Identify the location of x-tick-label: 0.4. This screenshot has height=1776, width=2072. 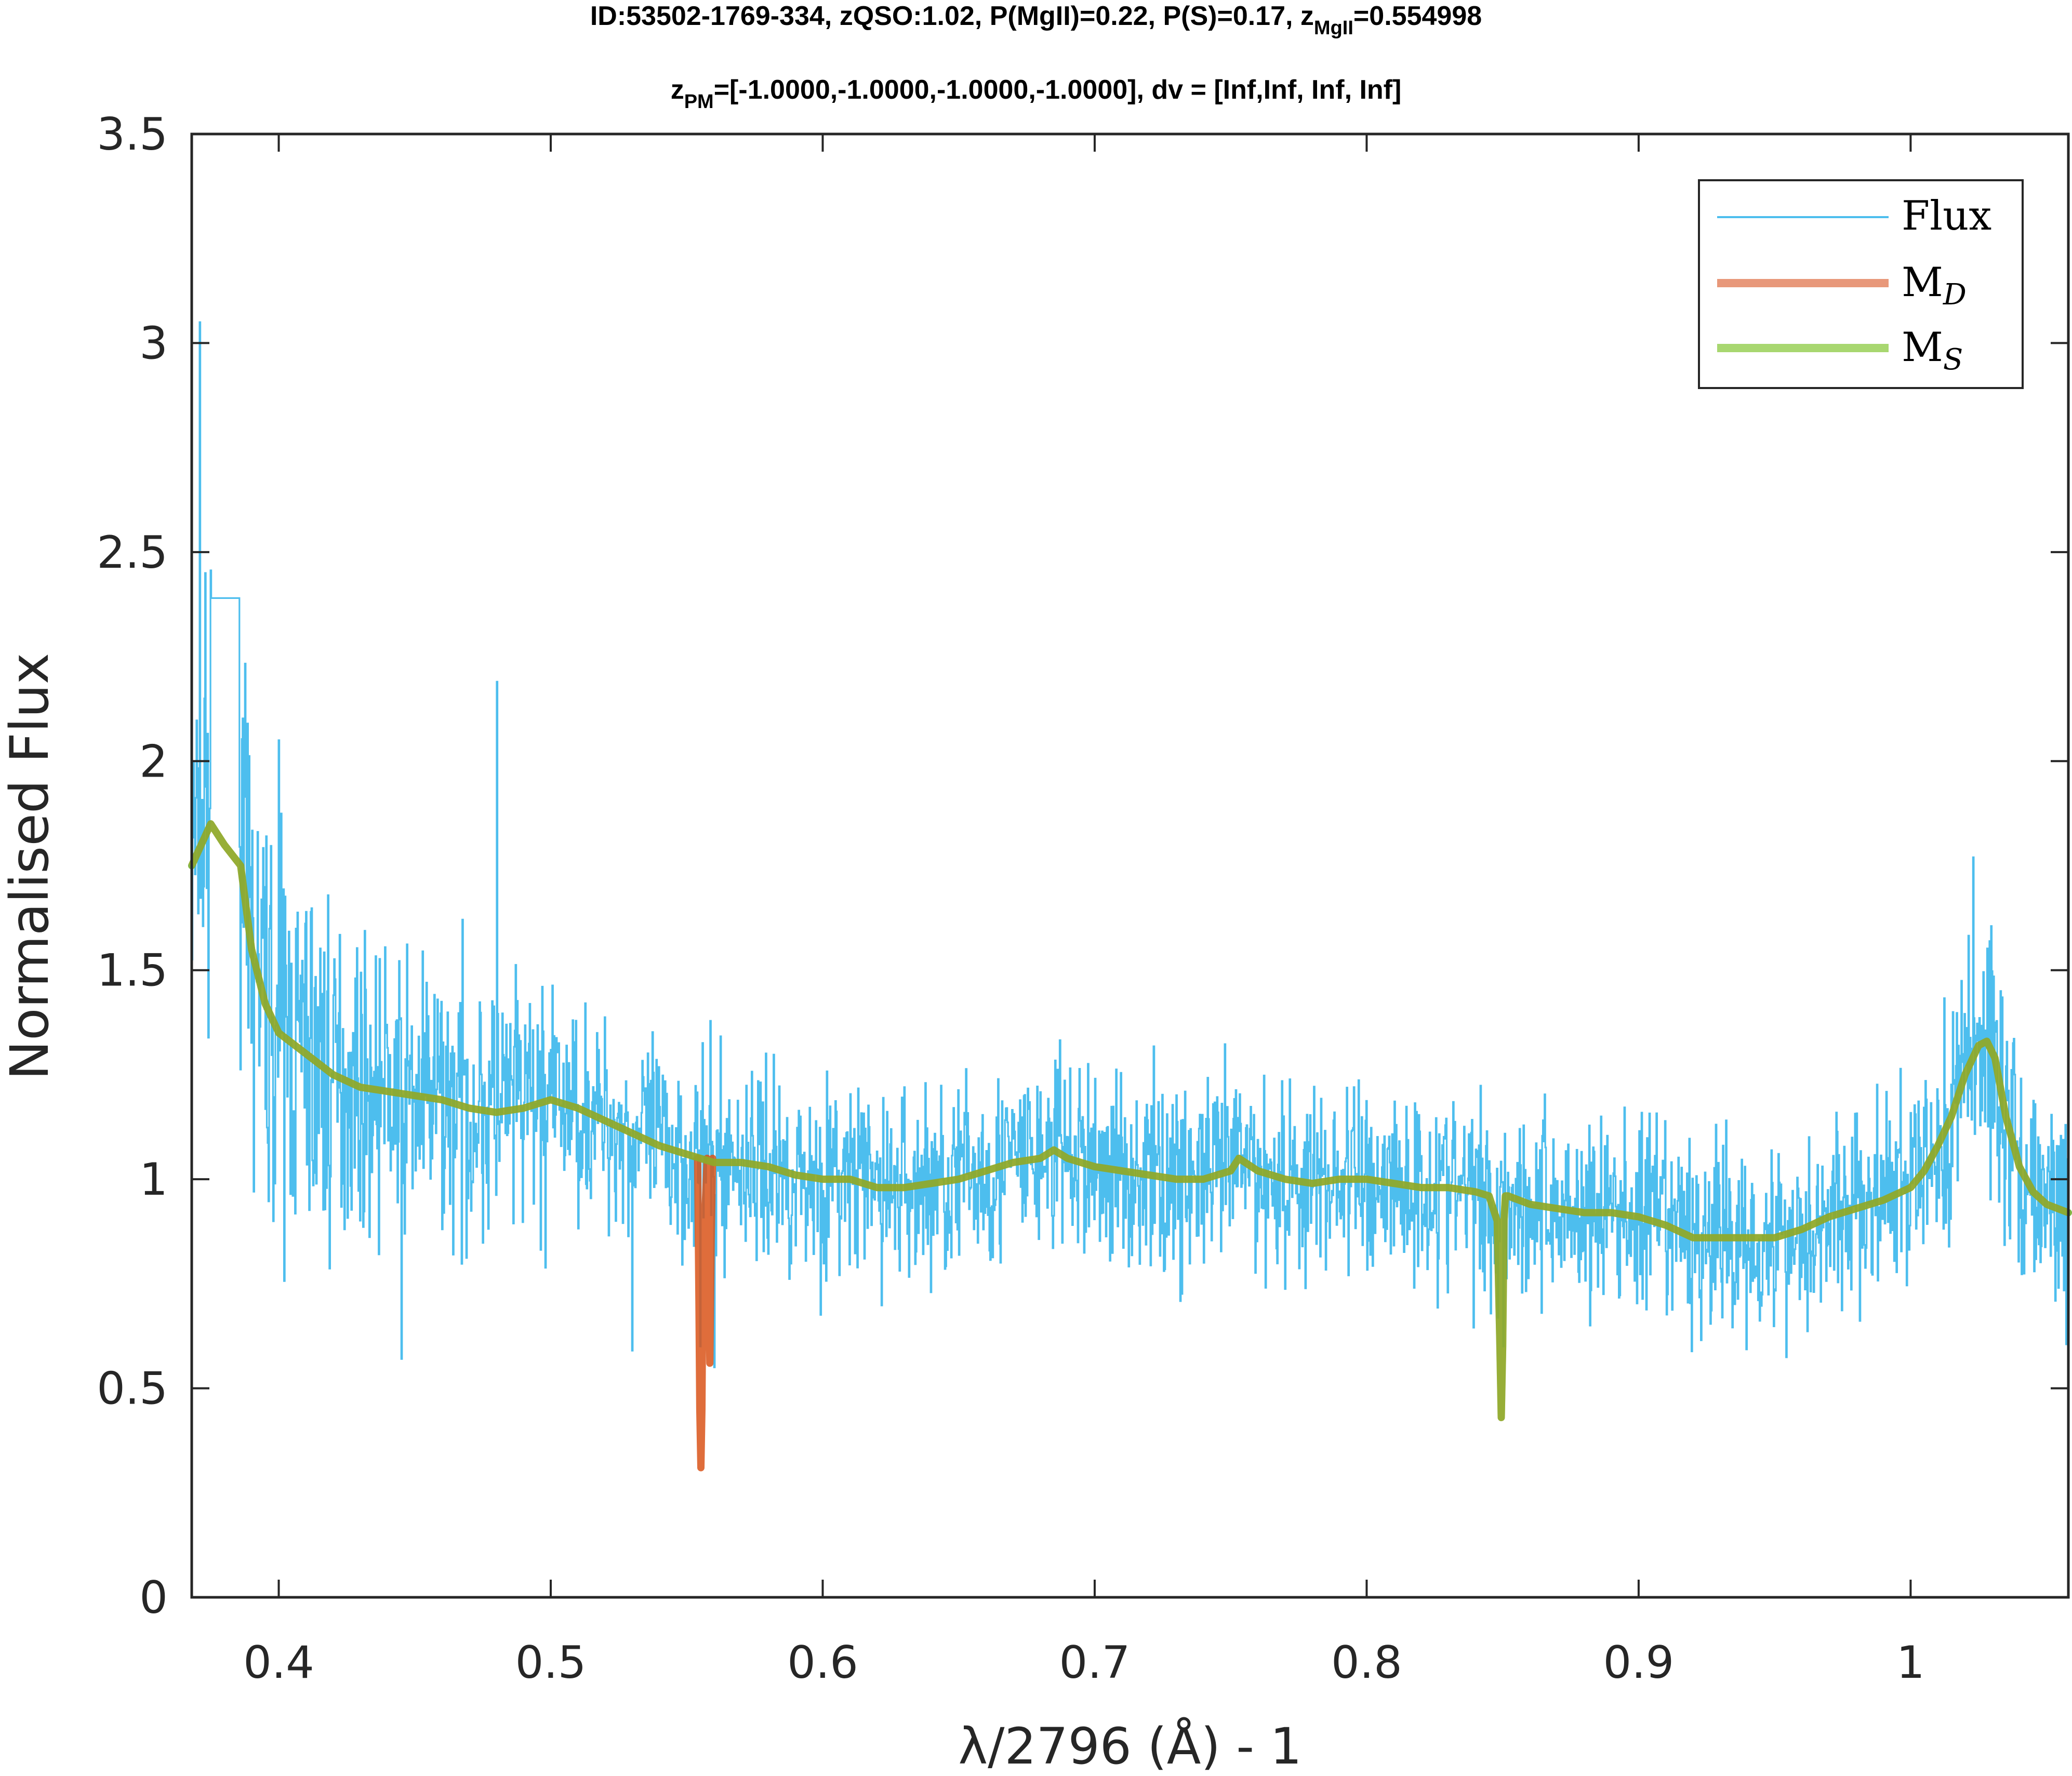
(278, 1663).